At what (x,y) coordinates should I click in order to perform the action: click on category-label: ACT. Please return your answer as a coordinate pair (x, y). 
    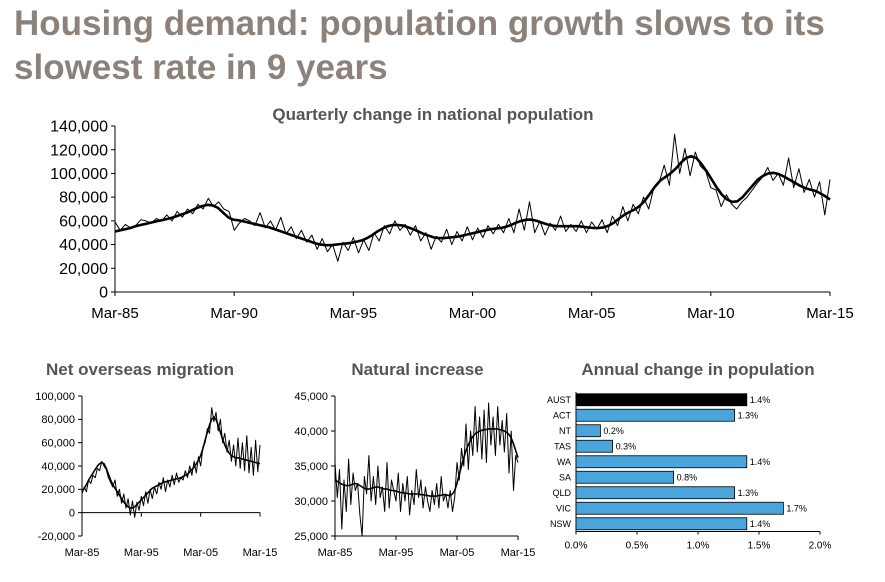
    Looking at the image, I should click on (562, 415).